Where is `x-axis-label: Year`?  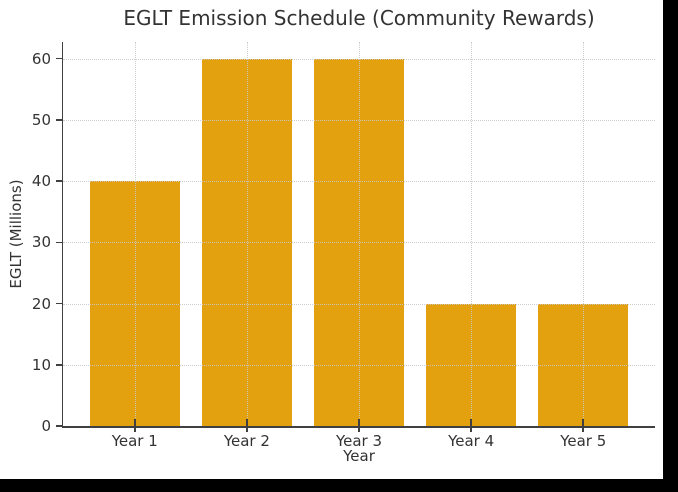 x-axis-label: Year is located at coordinates (359, 456).